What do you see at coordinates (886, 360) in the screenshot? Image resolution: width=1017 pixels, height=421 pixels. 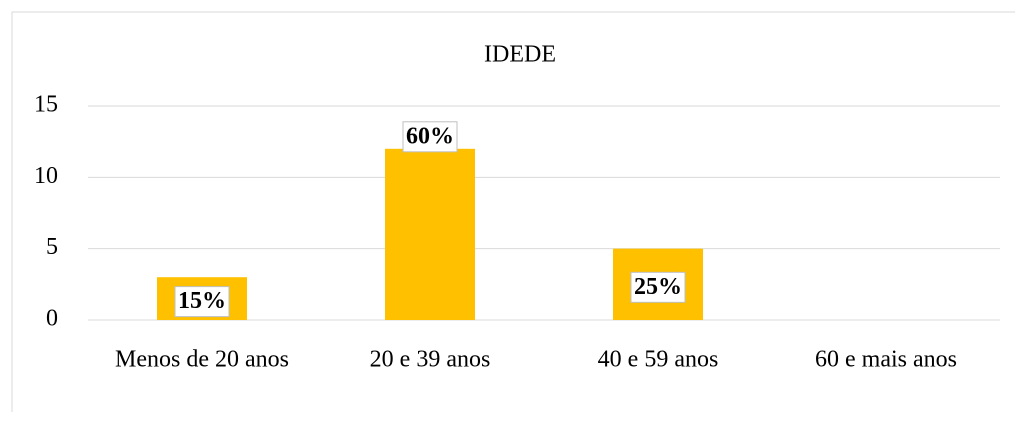 I see `x-tick-label: 60 e mais anos` at bounding box center [886, 360].